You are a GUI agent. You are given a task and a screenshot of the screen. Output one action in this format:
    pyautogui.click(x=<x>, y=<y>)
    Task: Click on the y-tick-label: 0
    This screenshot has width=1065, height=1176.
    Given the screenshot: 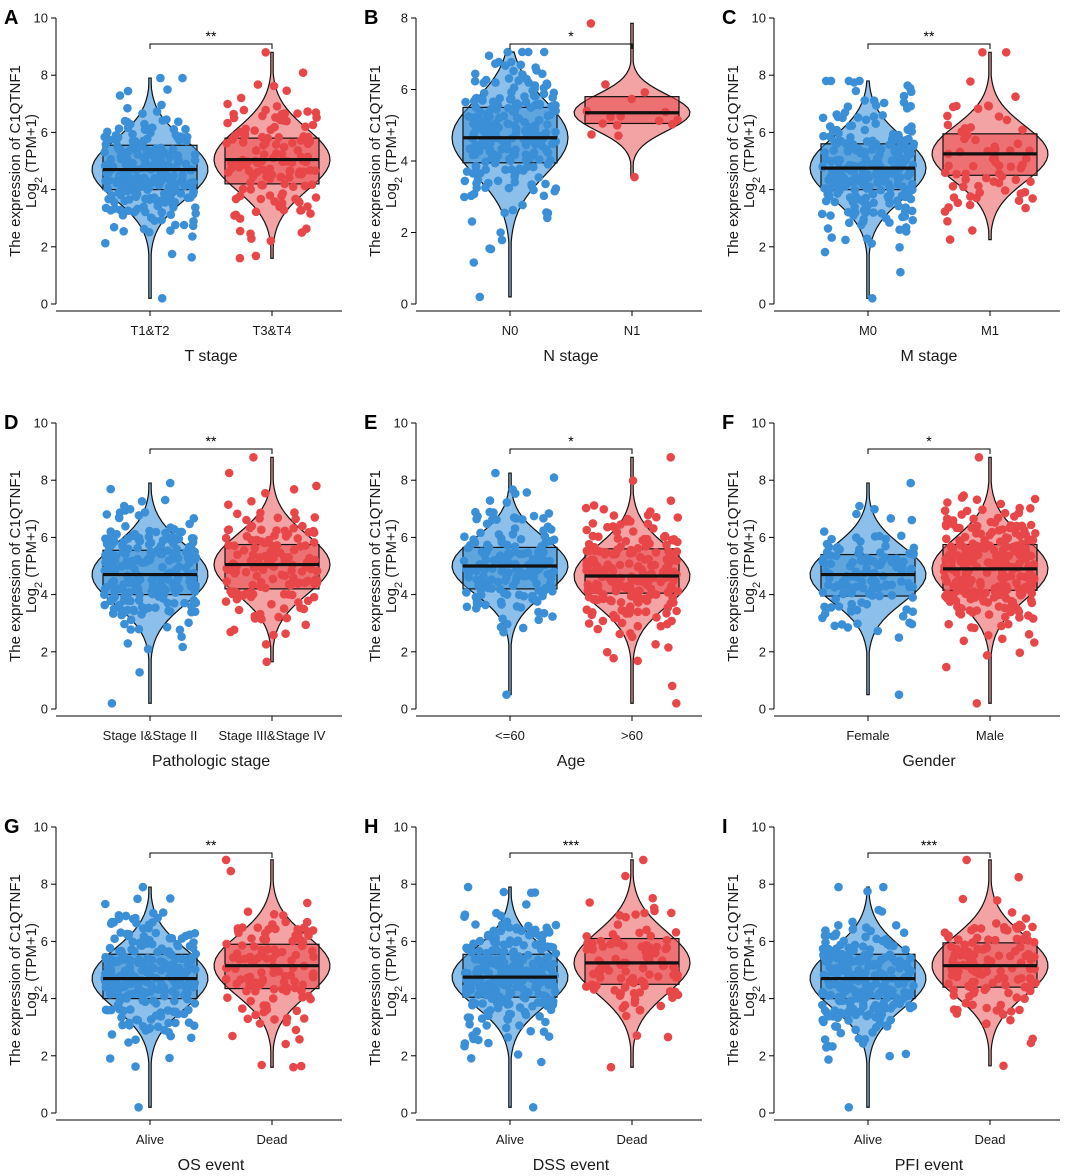 What is the action you would take?
    pyautogui.click(x=44, y=304)
    